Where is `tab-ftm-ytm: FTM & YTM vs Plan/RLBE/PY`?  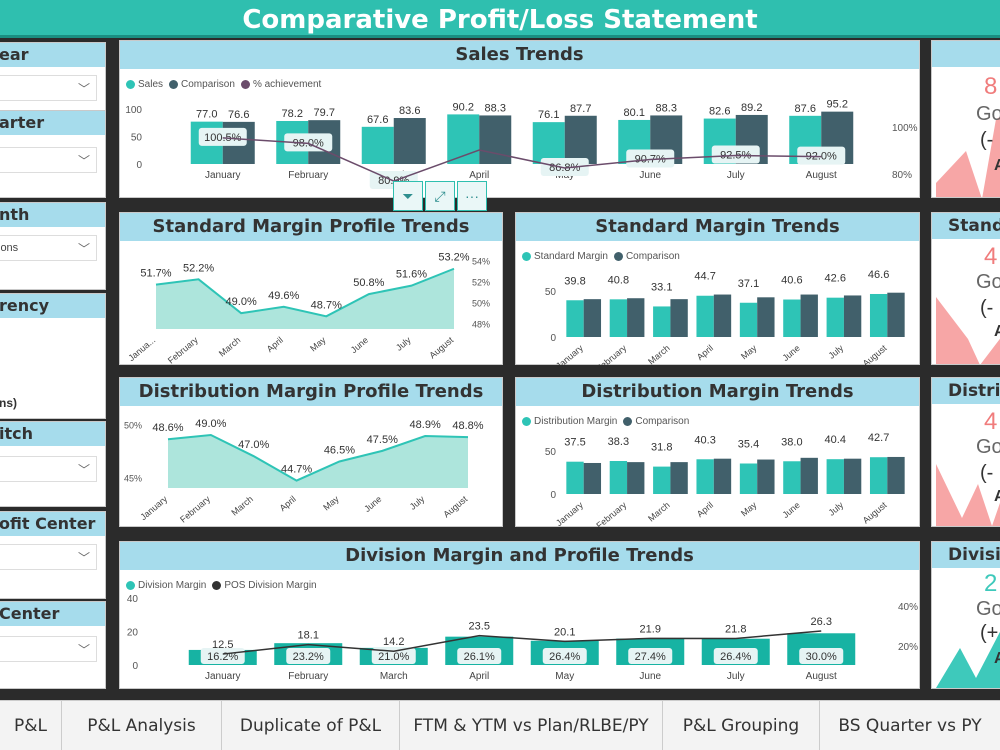
tab-ftm-ytm: FTM & YTM vs Plan/RLBE/PY is located at coordinates (531, 725).